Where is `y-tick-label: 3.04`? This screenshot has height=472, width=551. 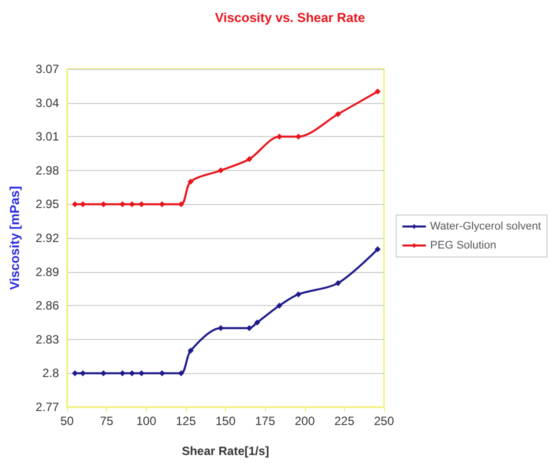 y-tick-label: 3.04 is located at coordinates (48, 103).